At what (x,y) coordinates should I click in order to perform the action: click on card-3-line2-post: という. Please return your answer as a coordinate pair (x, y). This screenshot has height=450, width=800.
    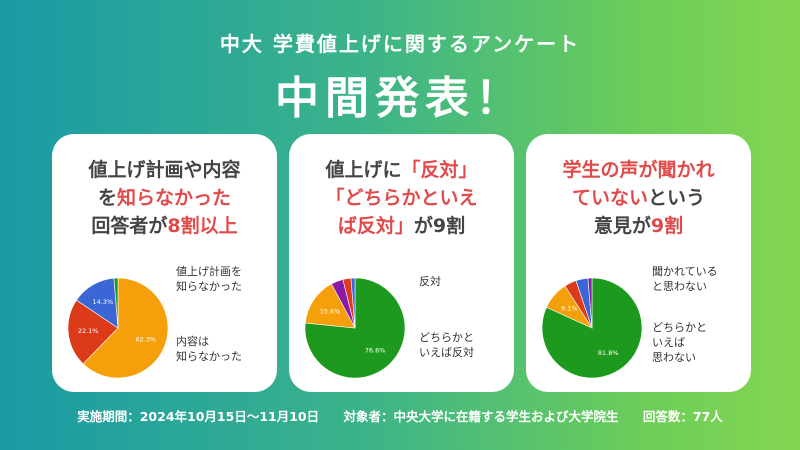
    Looking at the image, I should click on (677, 198).